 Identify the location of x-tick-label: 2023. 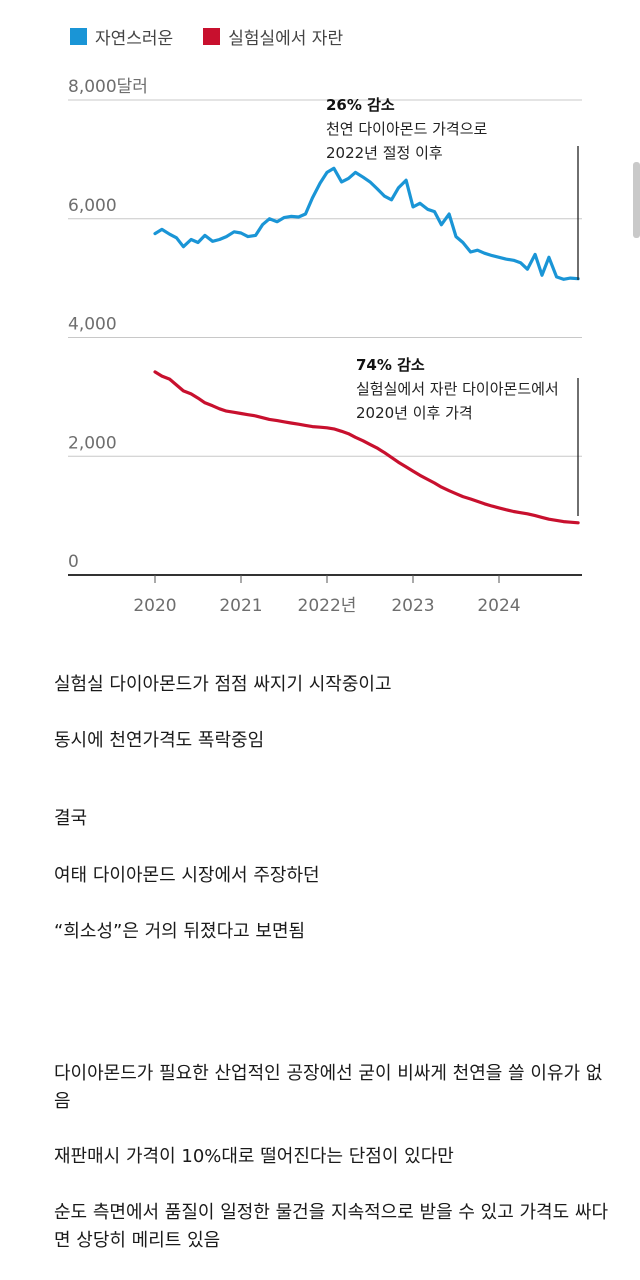
(412, 606).